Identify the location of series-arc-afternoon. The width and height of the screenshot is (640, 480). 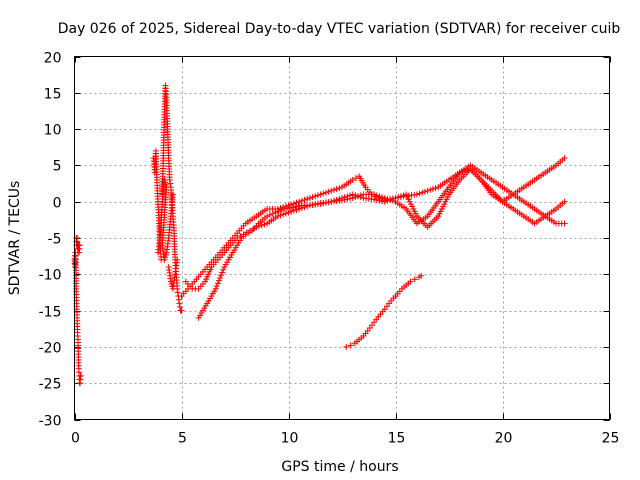
(384, 311).